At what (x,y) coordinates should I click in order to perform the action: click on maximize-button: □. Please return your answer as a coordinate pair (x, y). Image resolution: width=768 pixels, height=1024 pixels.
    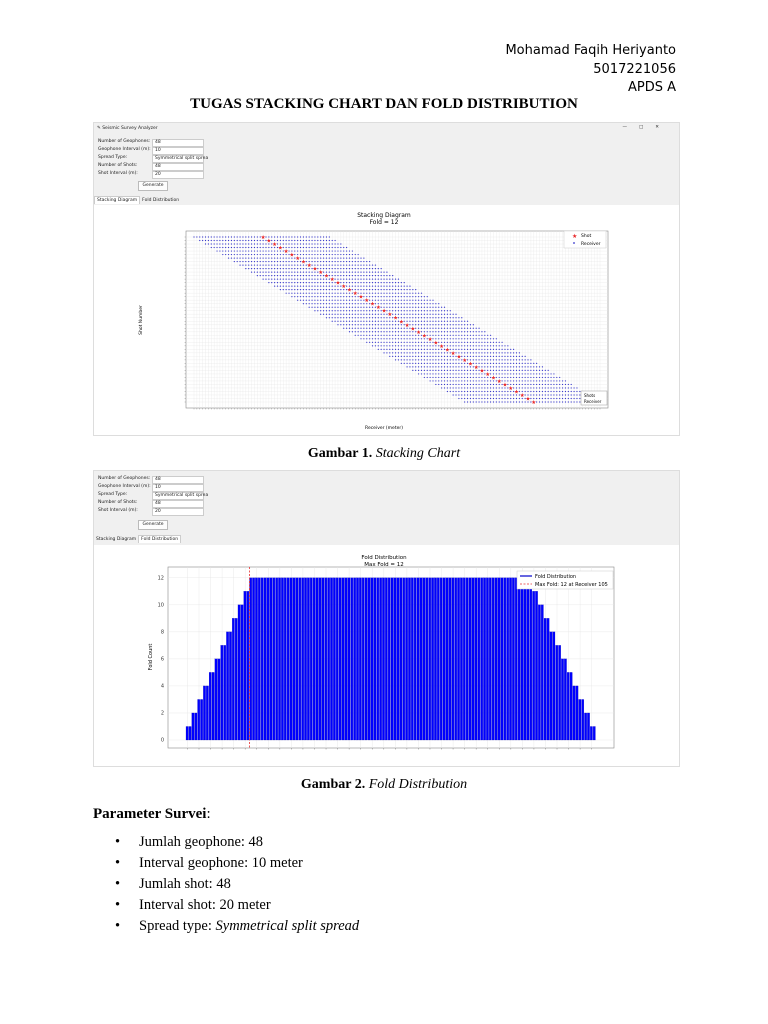
    Looking at the image, I should click on (647, 127).